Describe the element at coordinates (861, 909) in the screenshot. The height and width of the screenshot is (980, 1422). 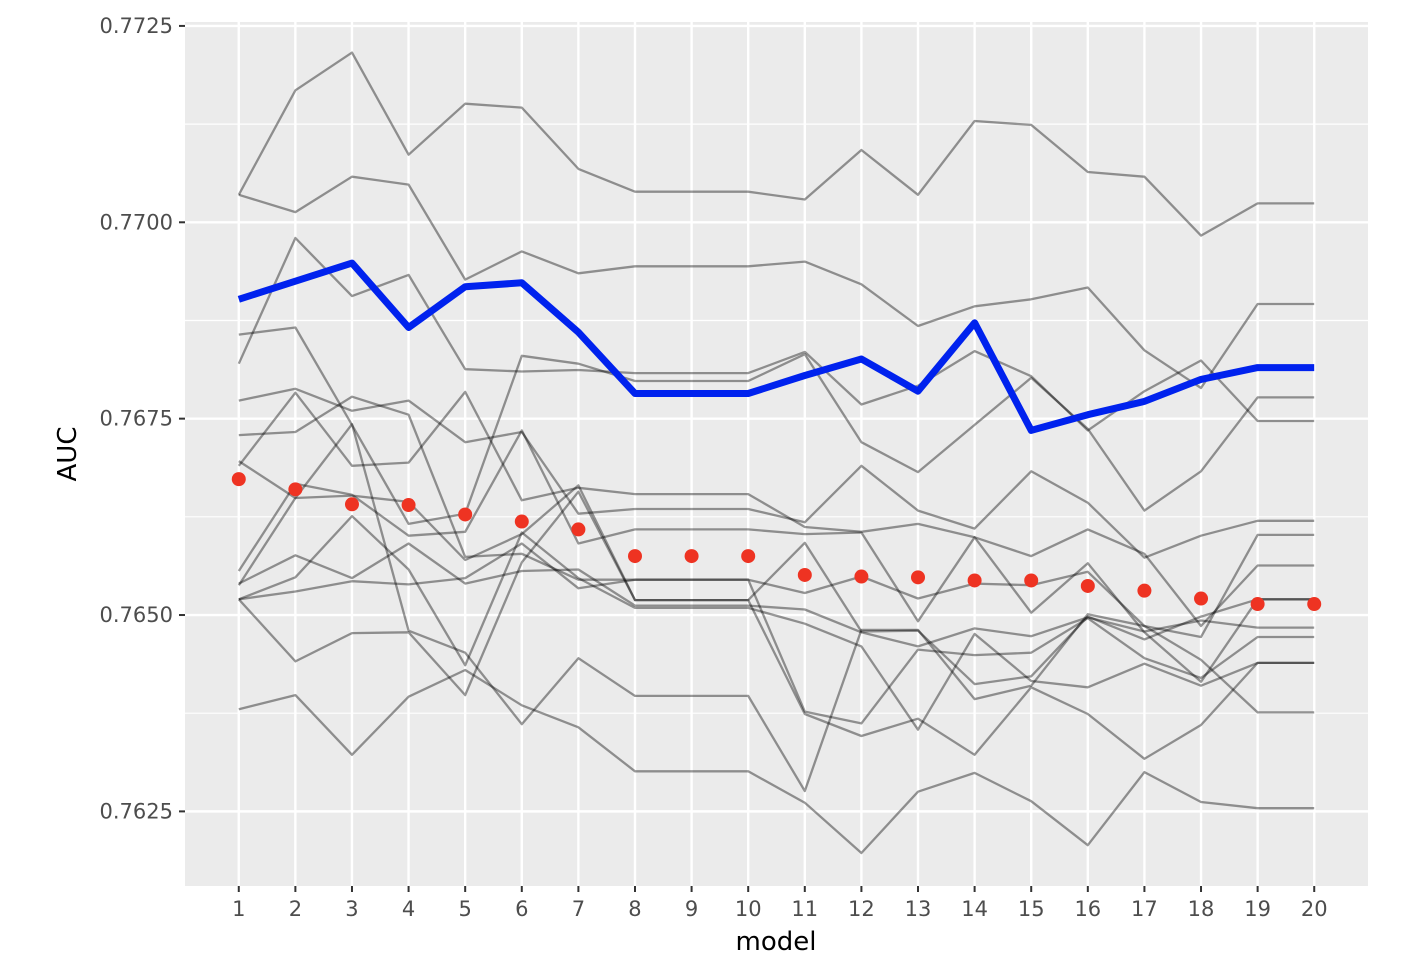
I see `x-tick-label: 12` at that location.